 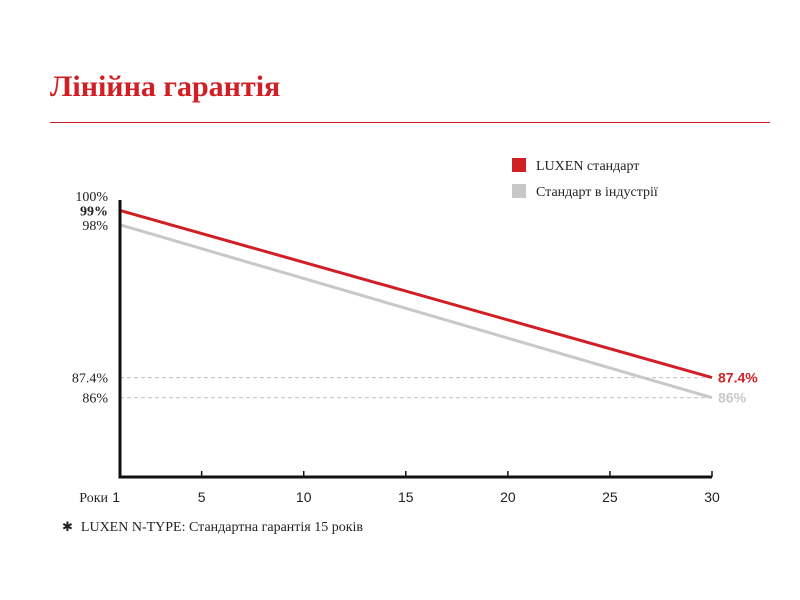 I want to click on page-title: Лінійна гарантія, so click(x=165, y=86).